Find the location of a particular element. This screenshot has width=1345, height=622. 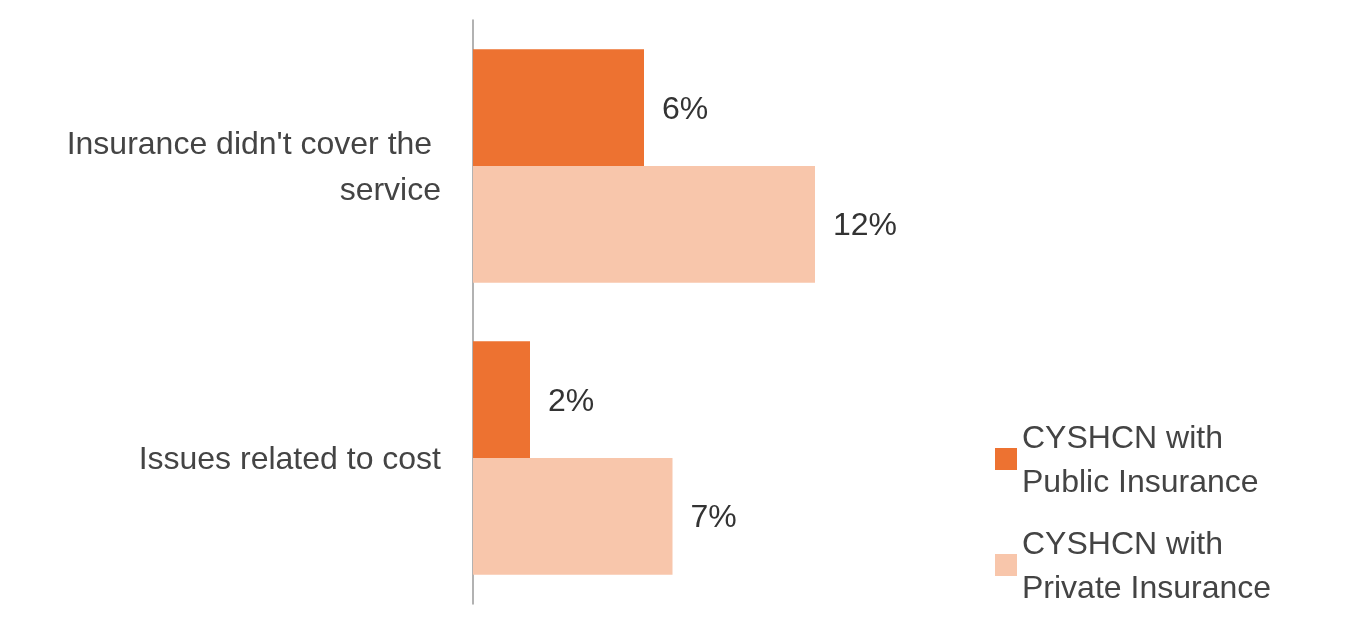

data-label: 2% is located at coordinates (571, 399).